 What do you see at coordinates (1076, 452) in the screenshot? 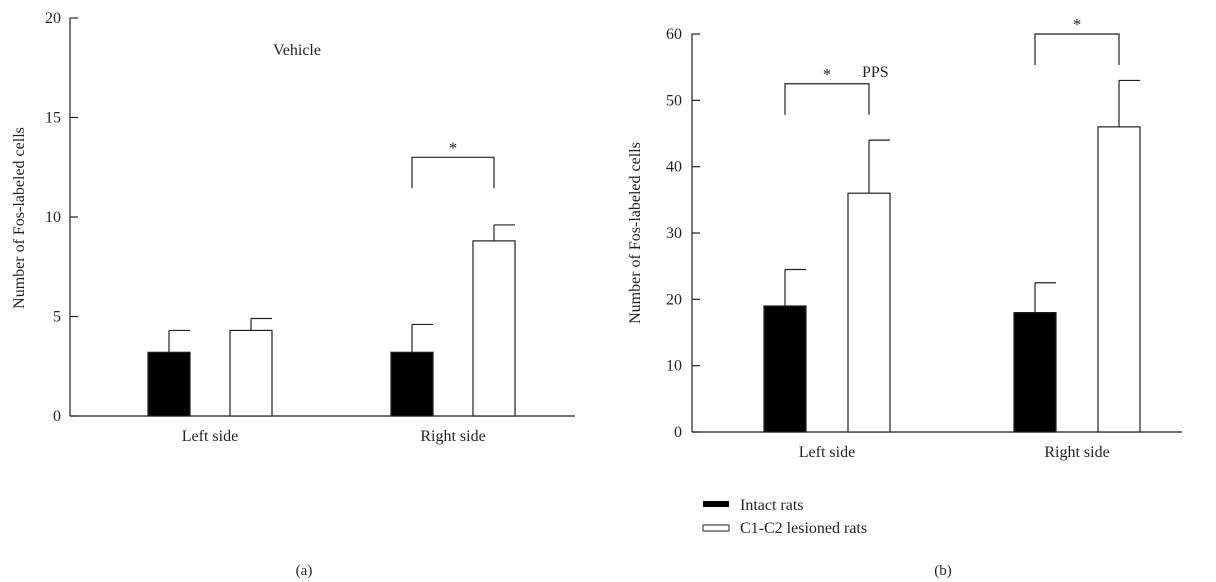
I see `category-label-b-1: Right side` at bounding box center [1076, 452].